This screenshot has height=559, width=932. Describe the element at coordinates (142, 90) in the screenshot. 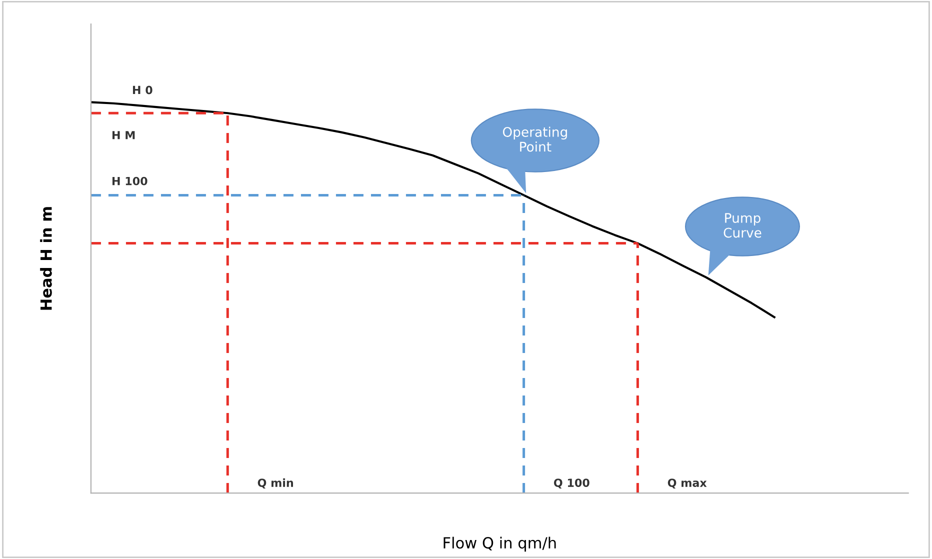

I see `text: H 0` at that location.